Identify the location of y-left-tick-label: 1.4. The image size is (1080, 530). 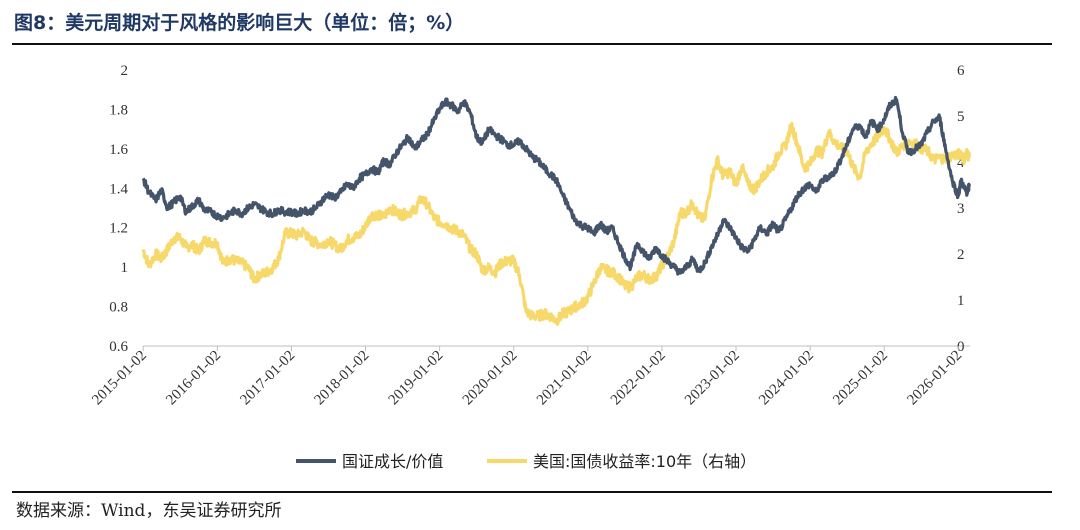
(118, 189).